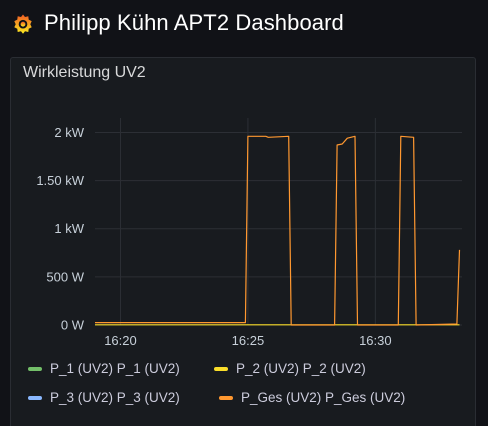 The height and width of the screenshot is (426, 488). I want to click on y-tick-label: 500 W, so click(65, 276).